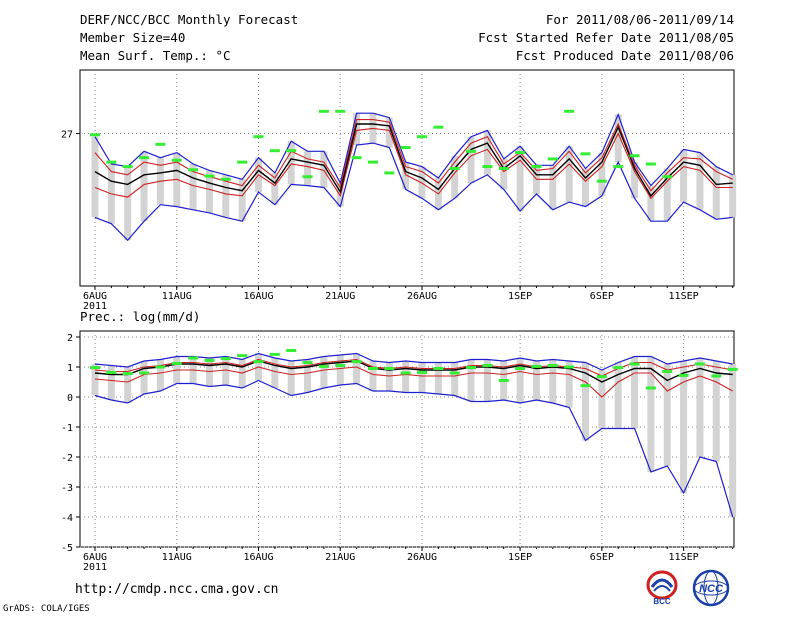 Image resolution: width=800 pixels, height=618 pixels. I want to click on panel2-x-tick-label: 1SEP, so click(520, 557).